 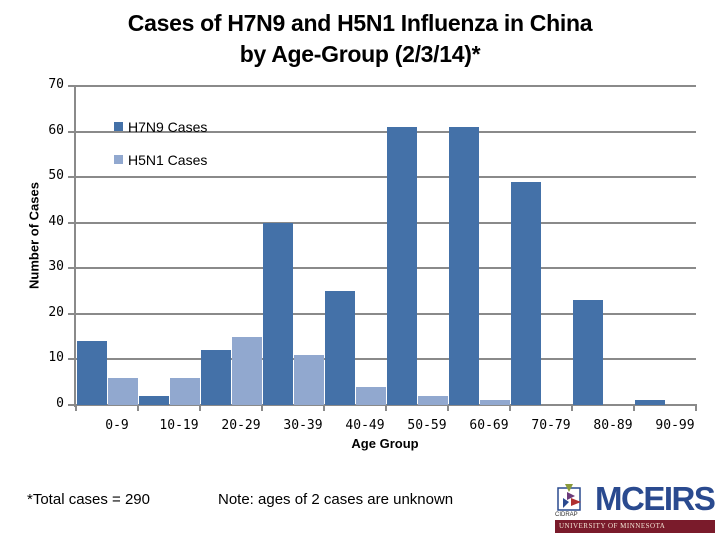 I want to click on y-tick-label: 40, so click(x=56, y=221).